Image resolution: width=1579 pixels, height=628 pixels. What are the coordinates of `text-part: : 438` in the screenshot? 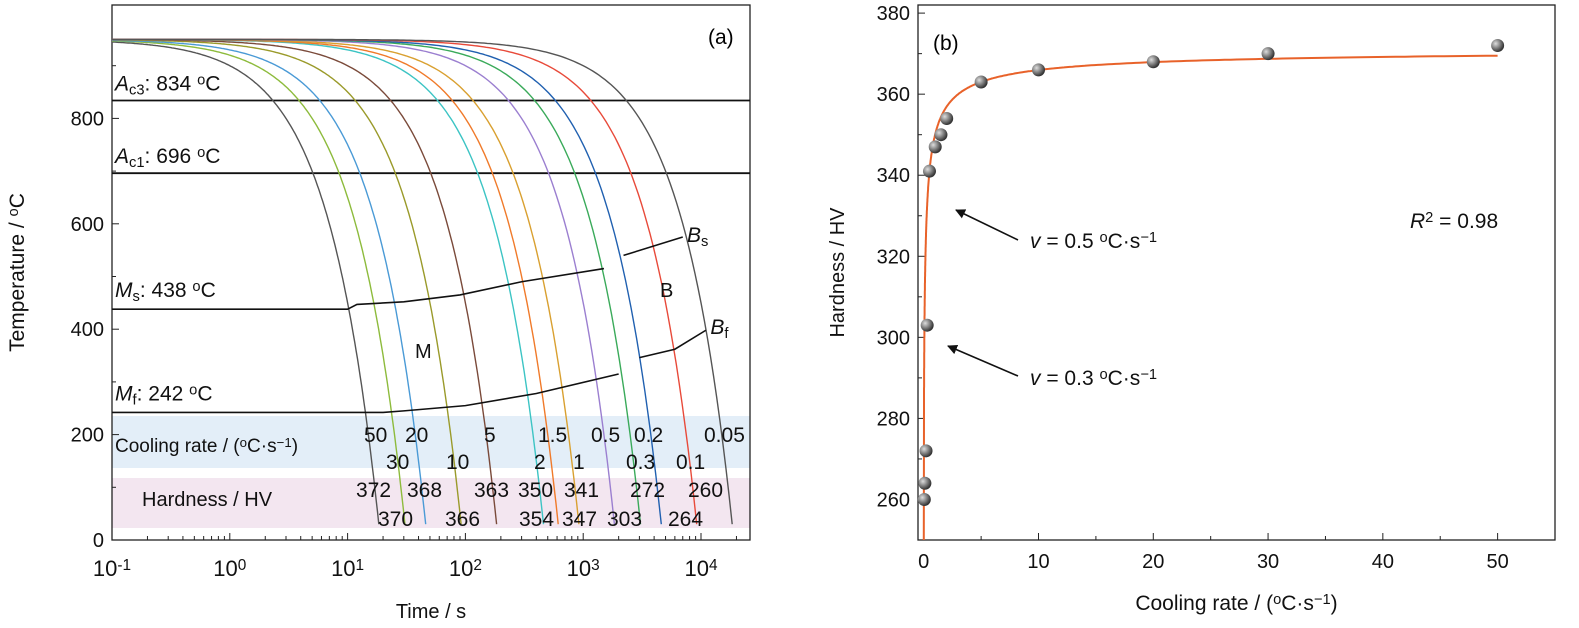 It's located at (166, 290).